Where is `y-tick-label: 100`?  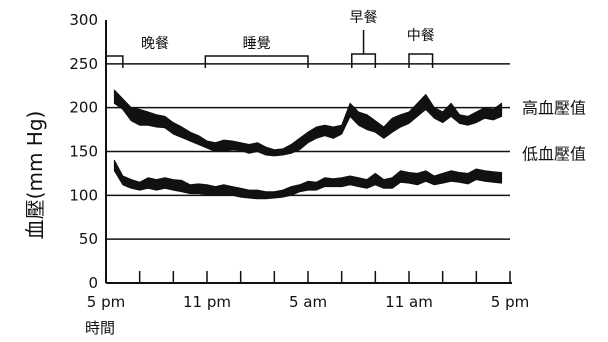
y-tick-label: 100 is located at coordinates (83, 195).